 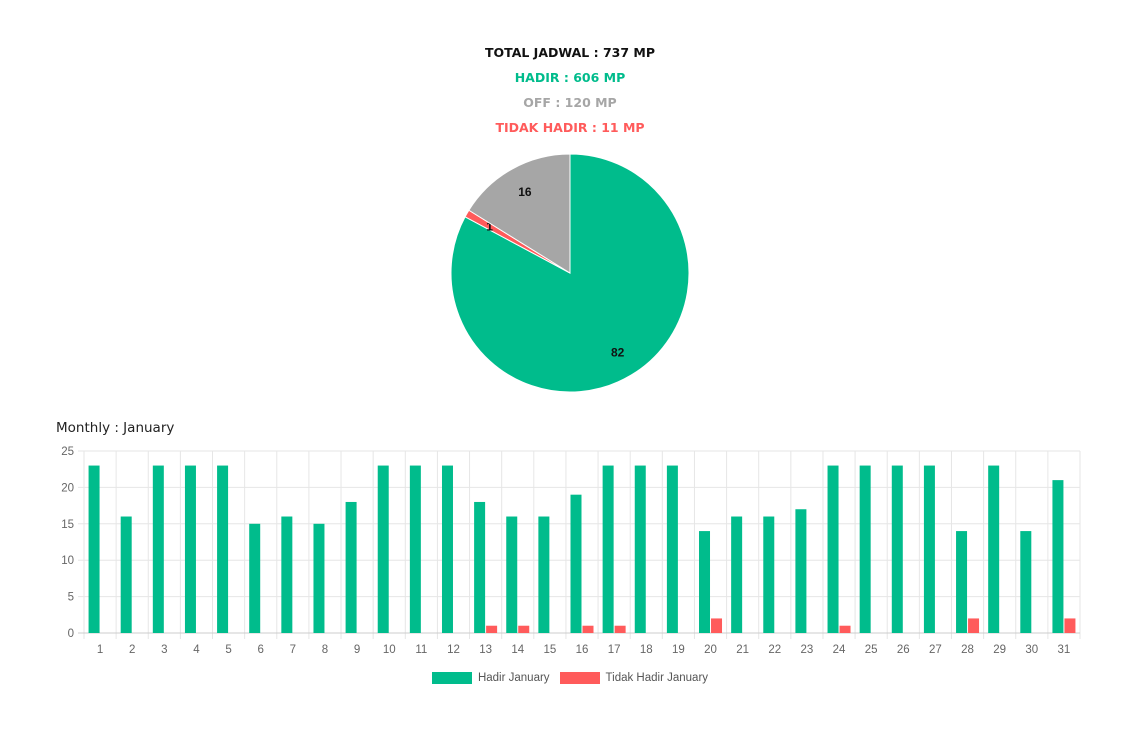 I want to click on chart-legend: Hadir January Tidak Hadir January, so click(x=570, y=678).